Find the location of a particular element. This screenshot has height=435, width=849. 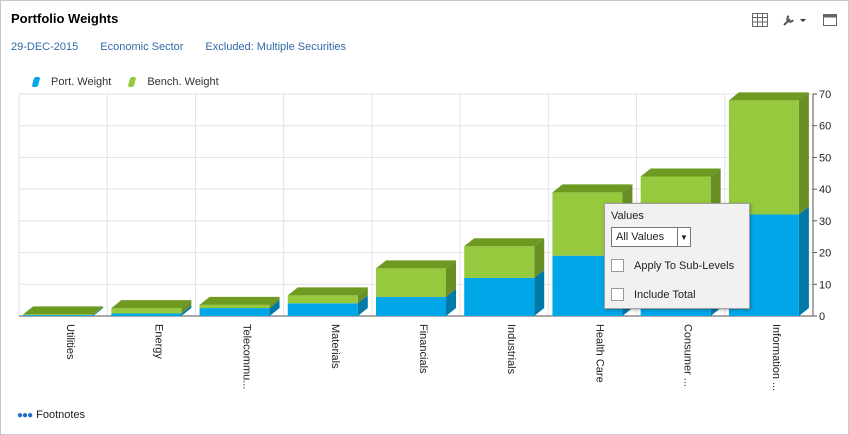

include-total-label: Include Total is located at coordinates (665, 294).